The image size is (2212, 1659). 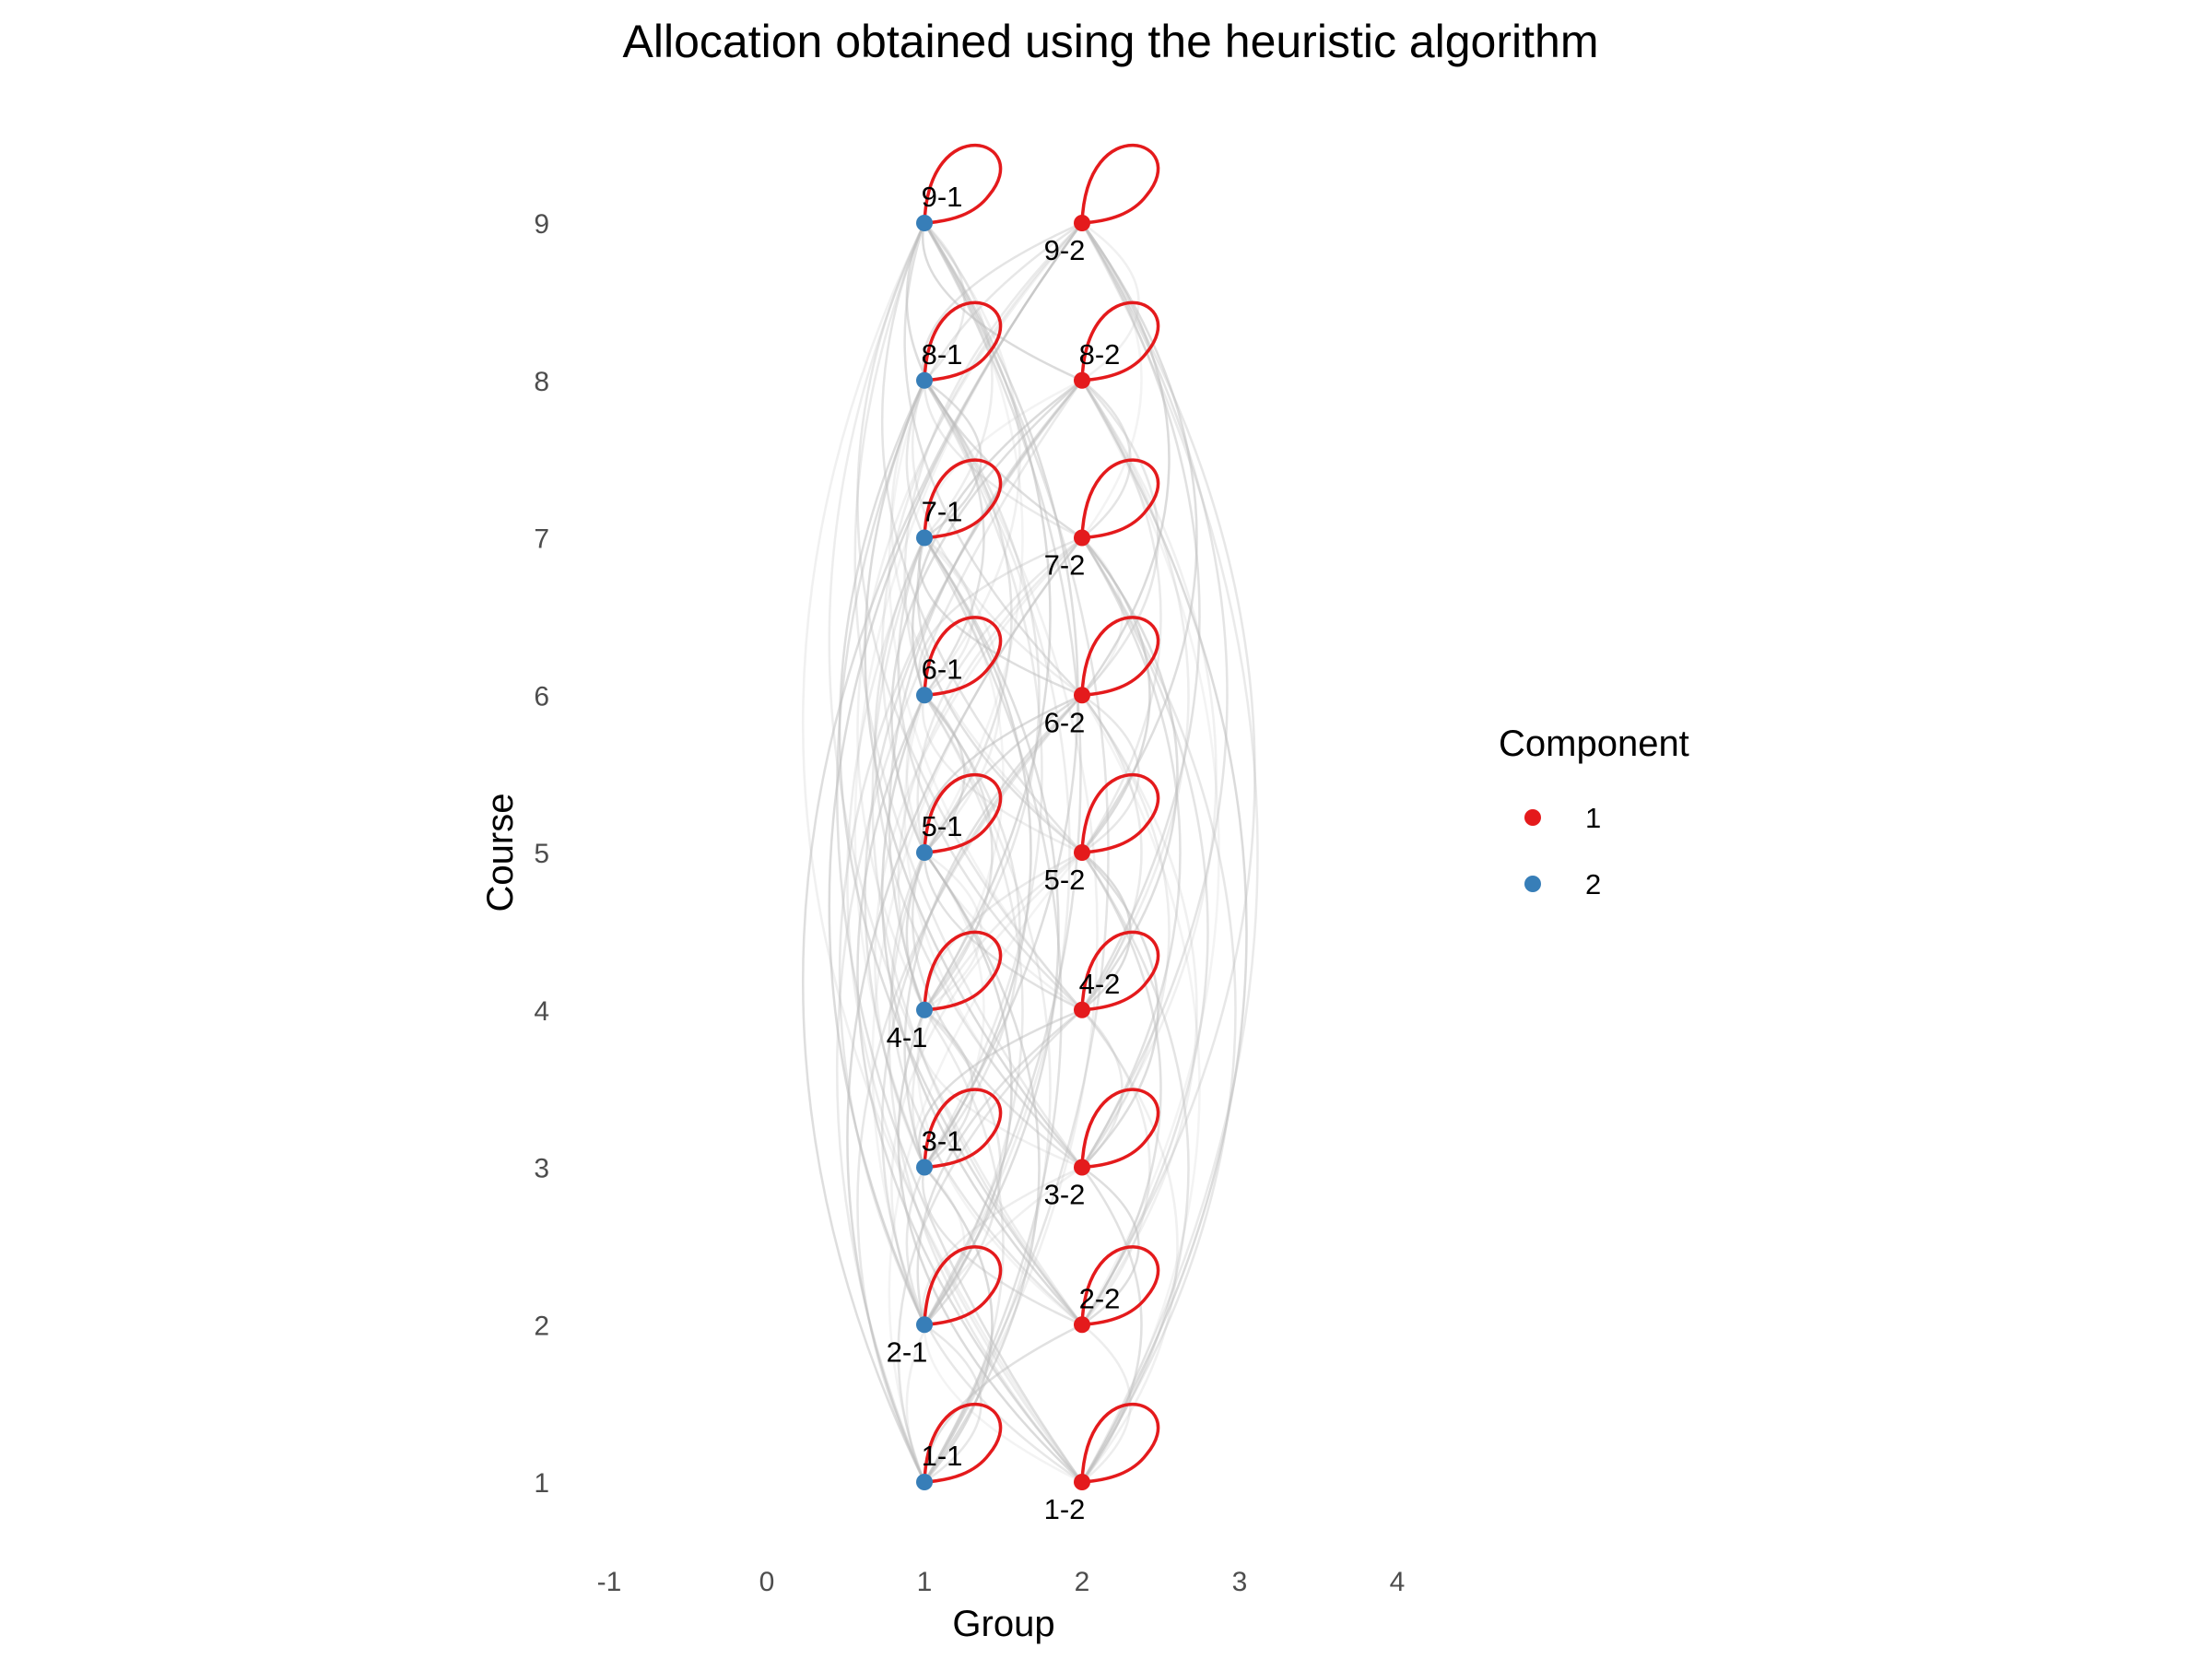 I want to click on y-tick-9: 9, so click(x=541, y=224).